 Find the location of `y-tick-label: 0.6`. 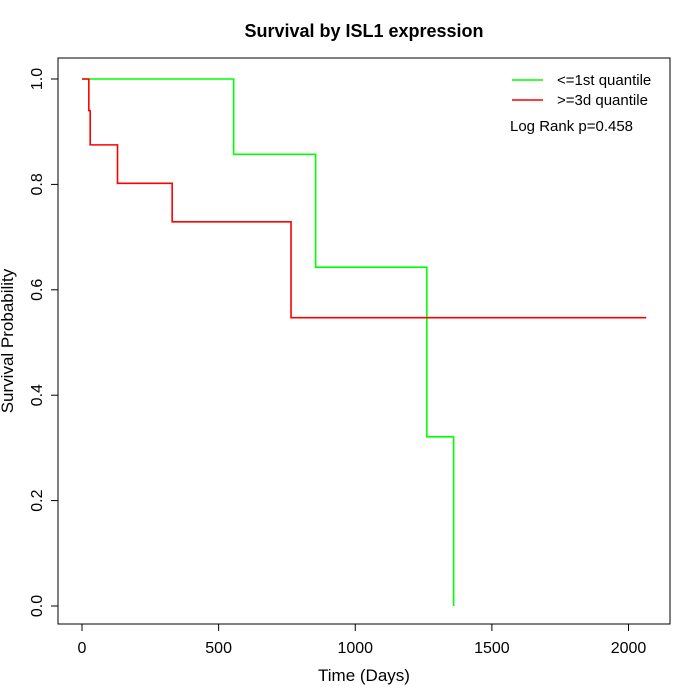

y-tick-label: 0.6 is located at coordinates (37, 290).